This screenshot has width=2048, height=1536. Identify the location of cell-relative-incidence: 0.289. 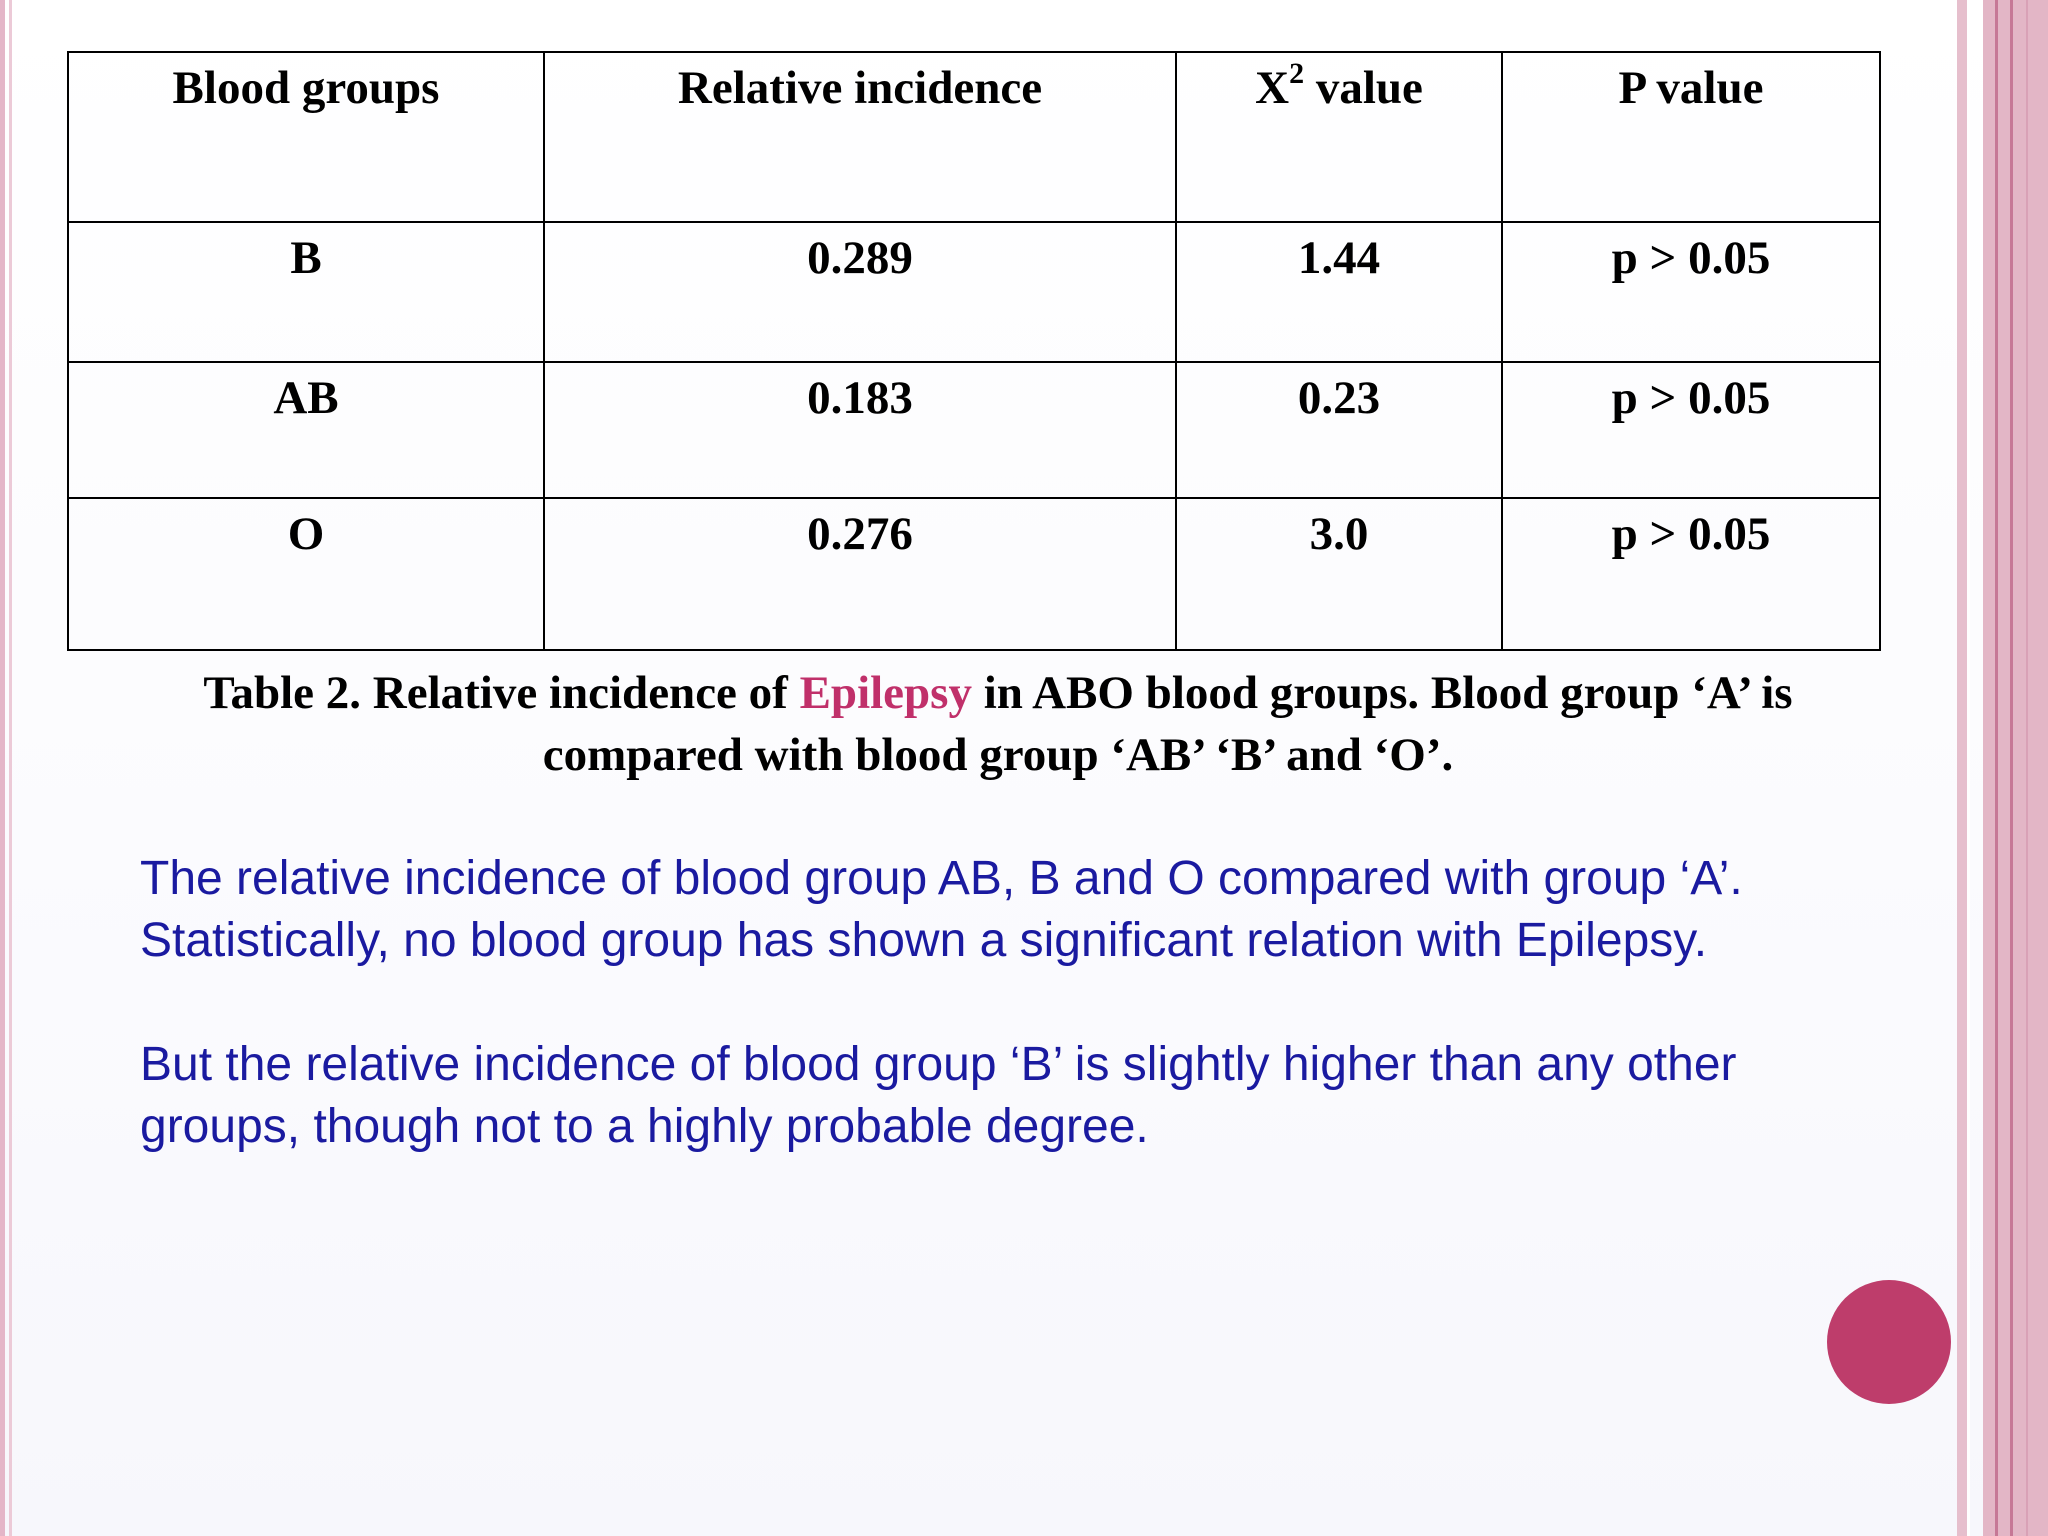
(860, 292).